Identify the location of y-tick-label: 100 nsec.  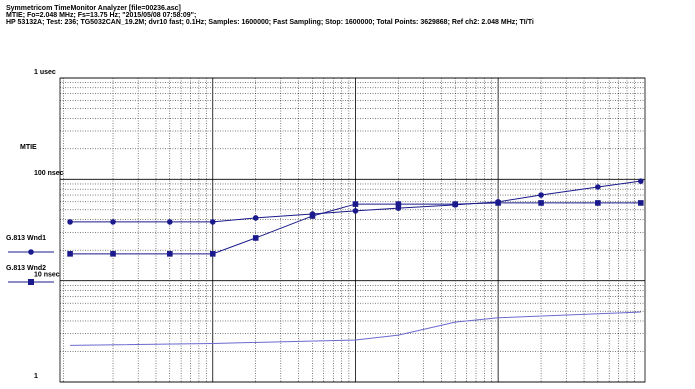
(49, 173).